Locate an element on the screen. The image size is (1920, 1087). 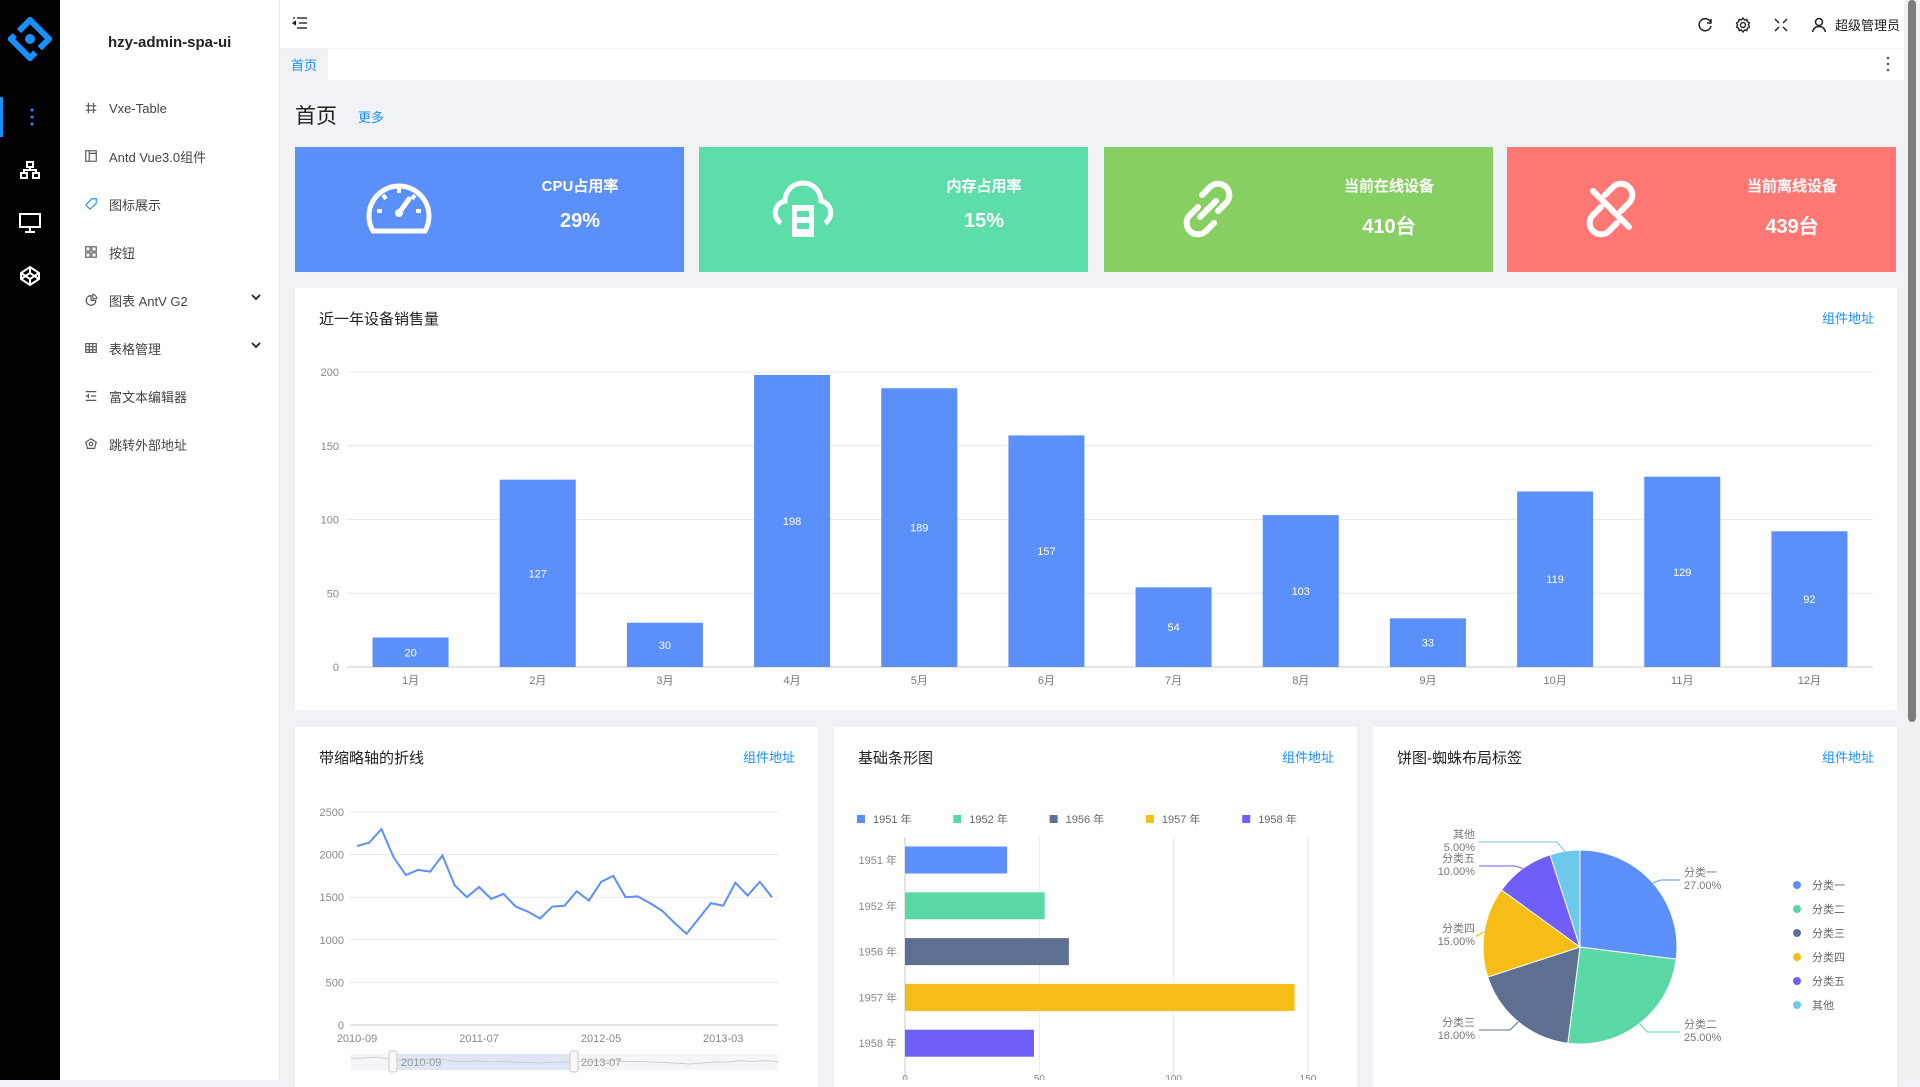
rail-desktop-icon is located at coordinates (30, 223).